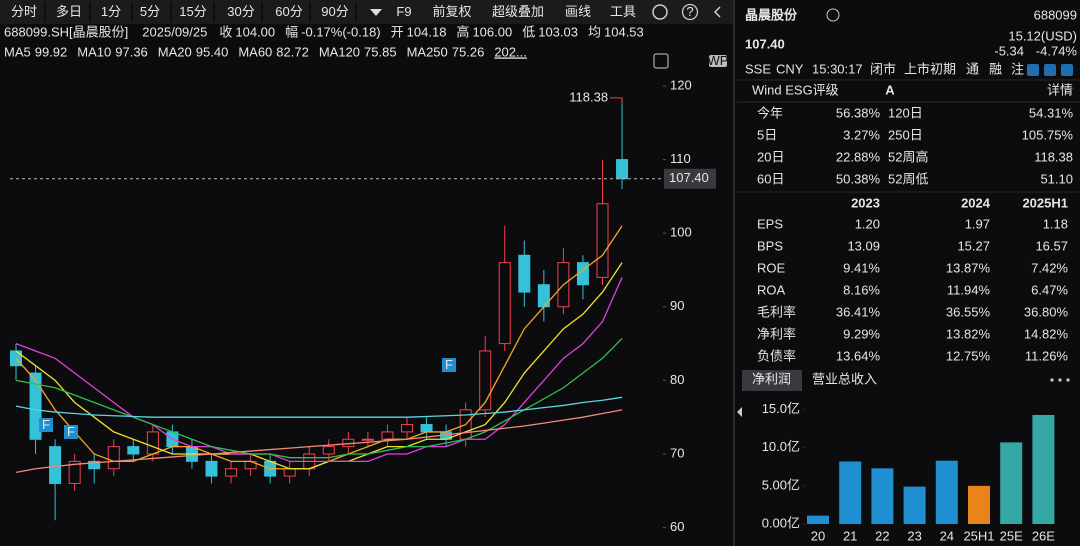  I want to click on x-tick-label: 22, so click(882, 535).